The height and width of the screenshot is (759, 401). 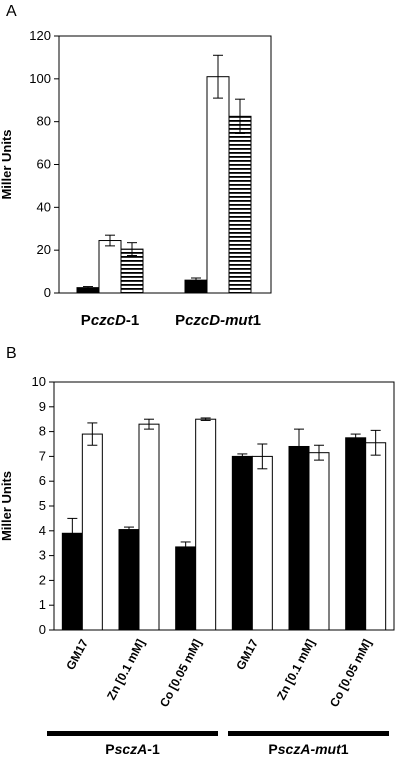 What do you see at coordinates (42, 480) in the screenshot?
I see `y-tick-label-b: 6` at bounding box center [42, 480].